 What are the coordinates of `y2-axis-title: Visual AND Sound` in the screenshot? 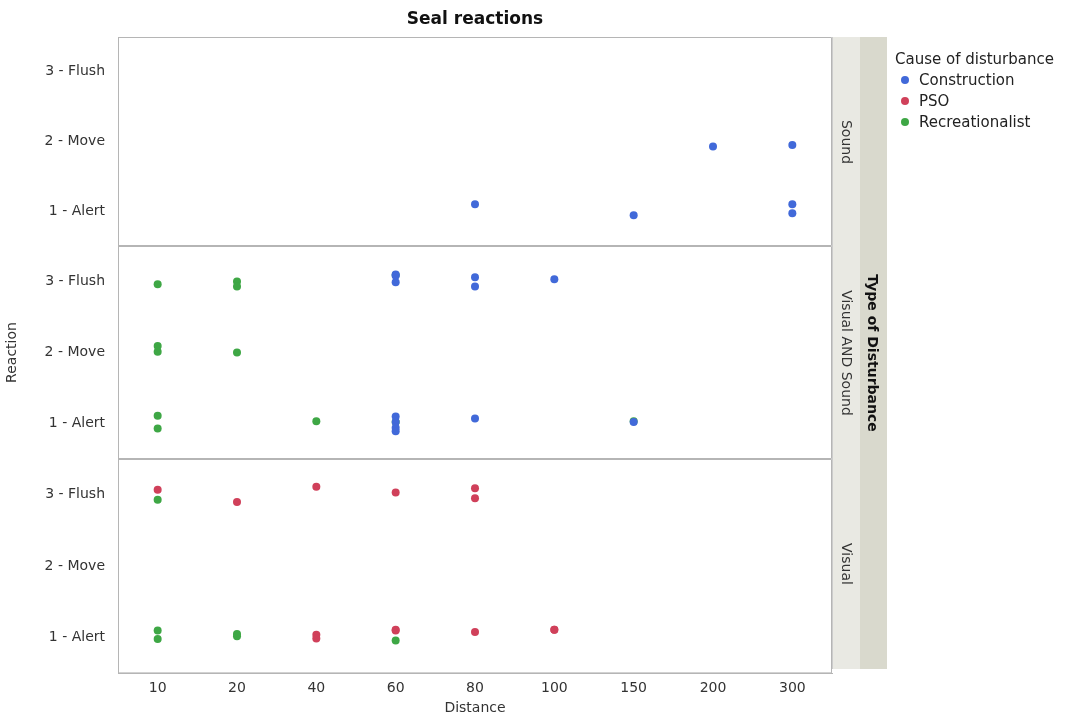 It's located at (846, 352).